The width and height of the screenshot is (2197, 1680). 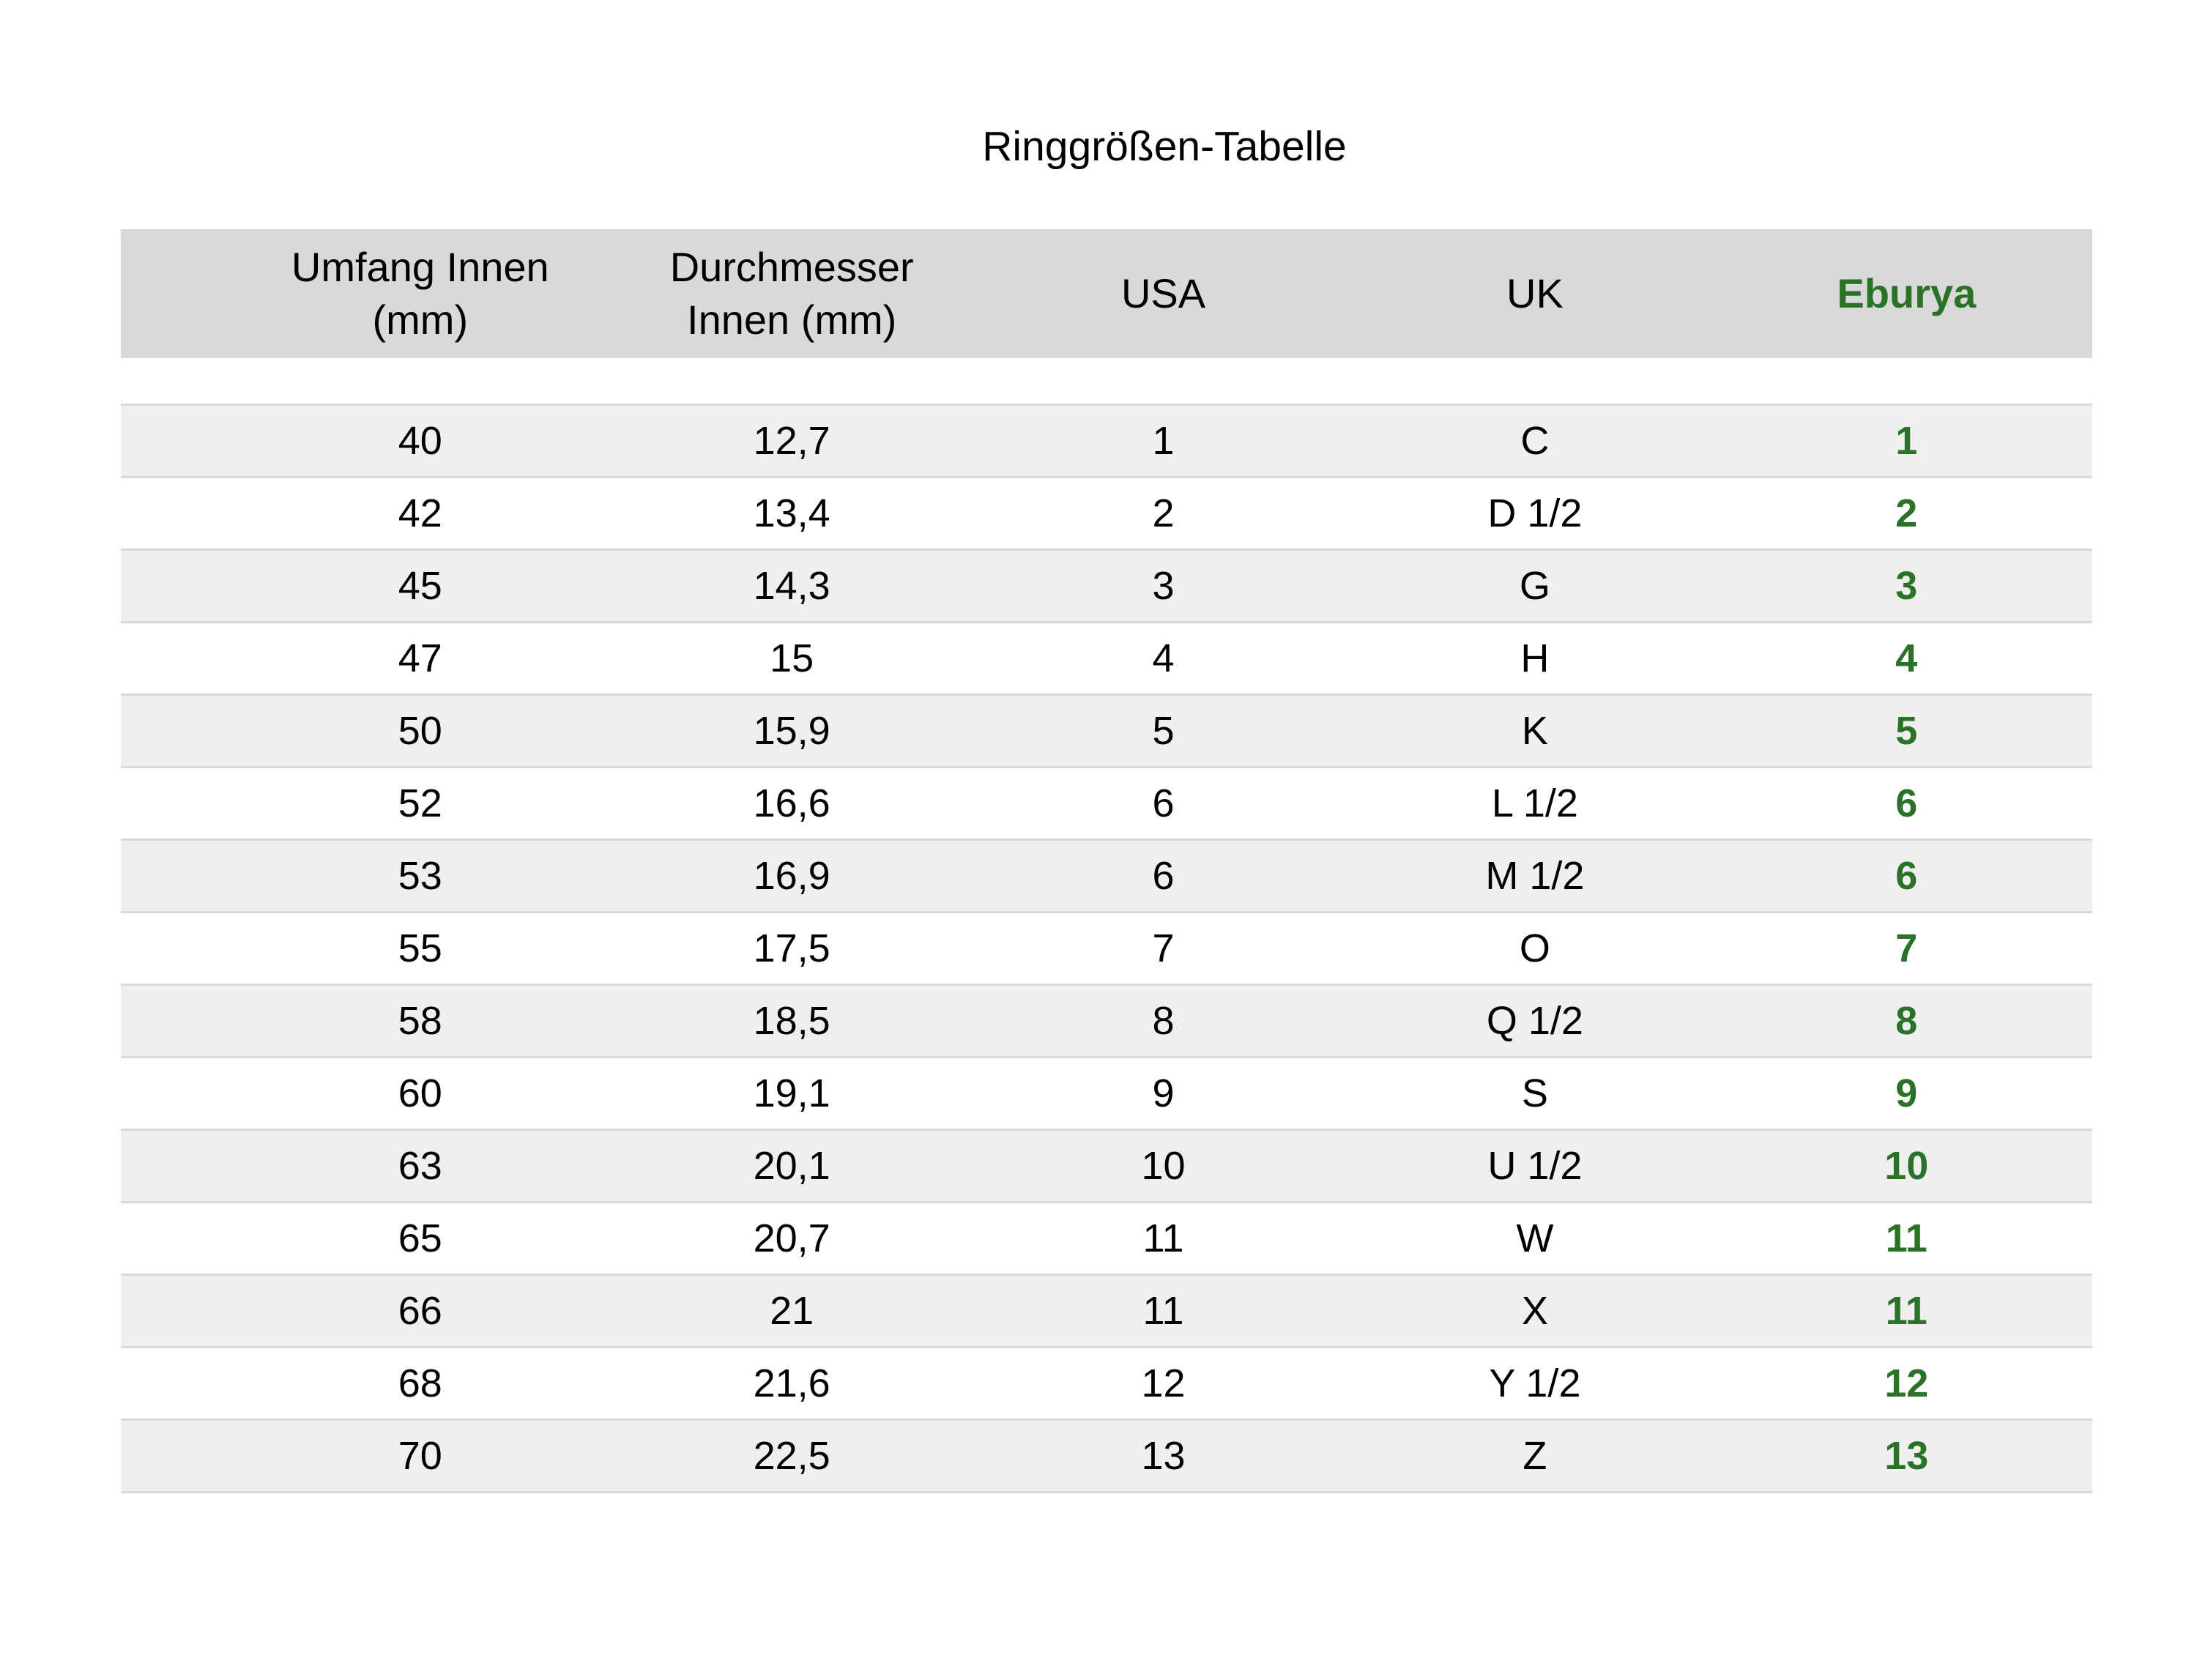 What do you see at coordinates (1535, 1311) in the screenshot?
I see `cell-uk: X` at bounding box center [1535, 1311].